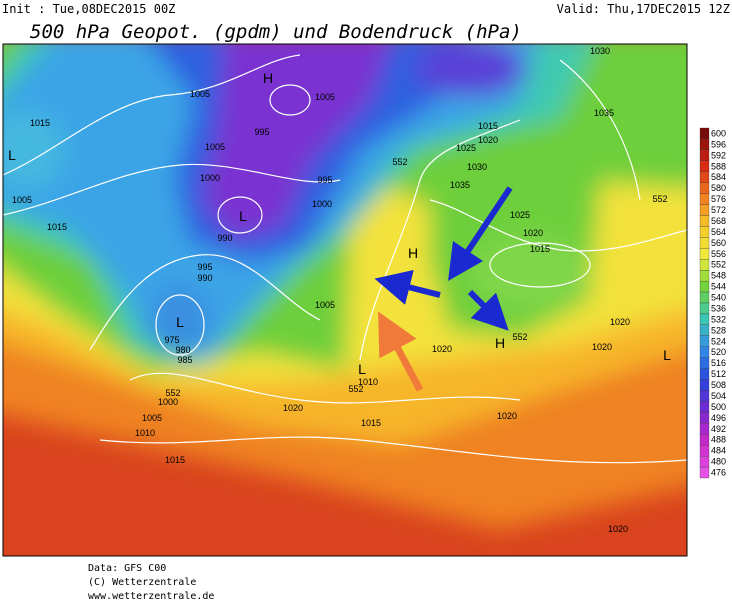 This screenshot has height=606, width=732. What do you see at coordinates (718, 451) in the screenshot?
I see `colorbar-label: 484` at bounding box center [718, 451].